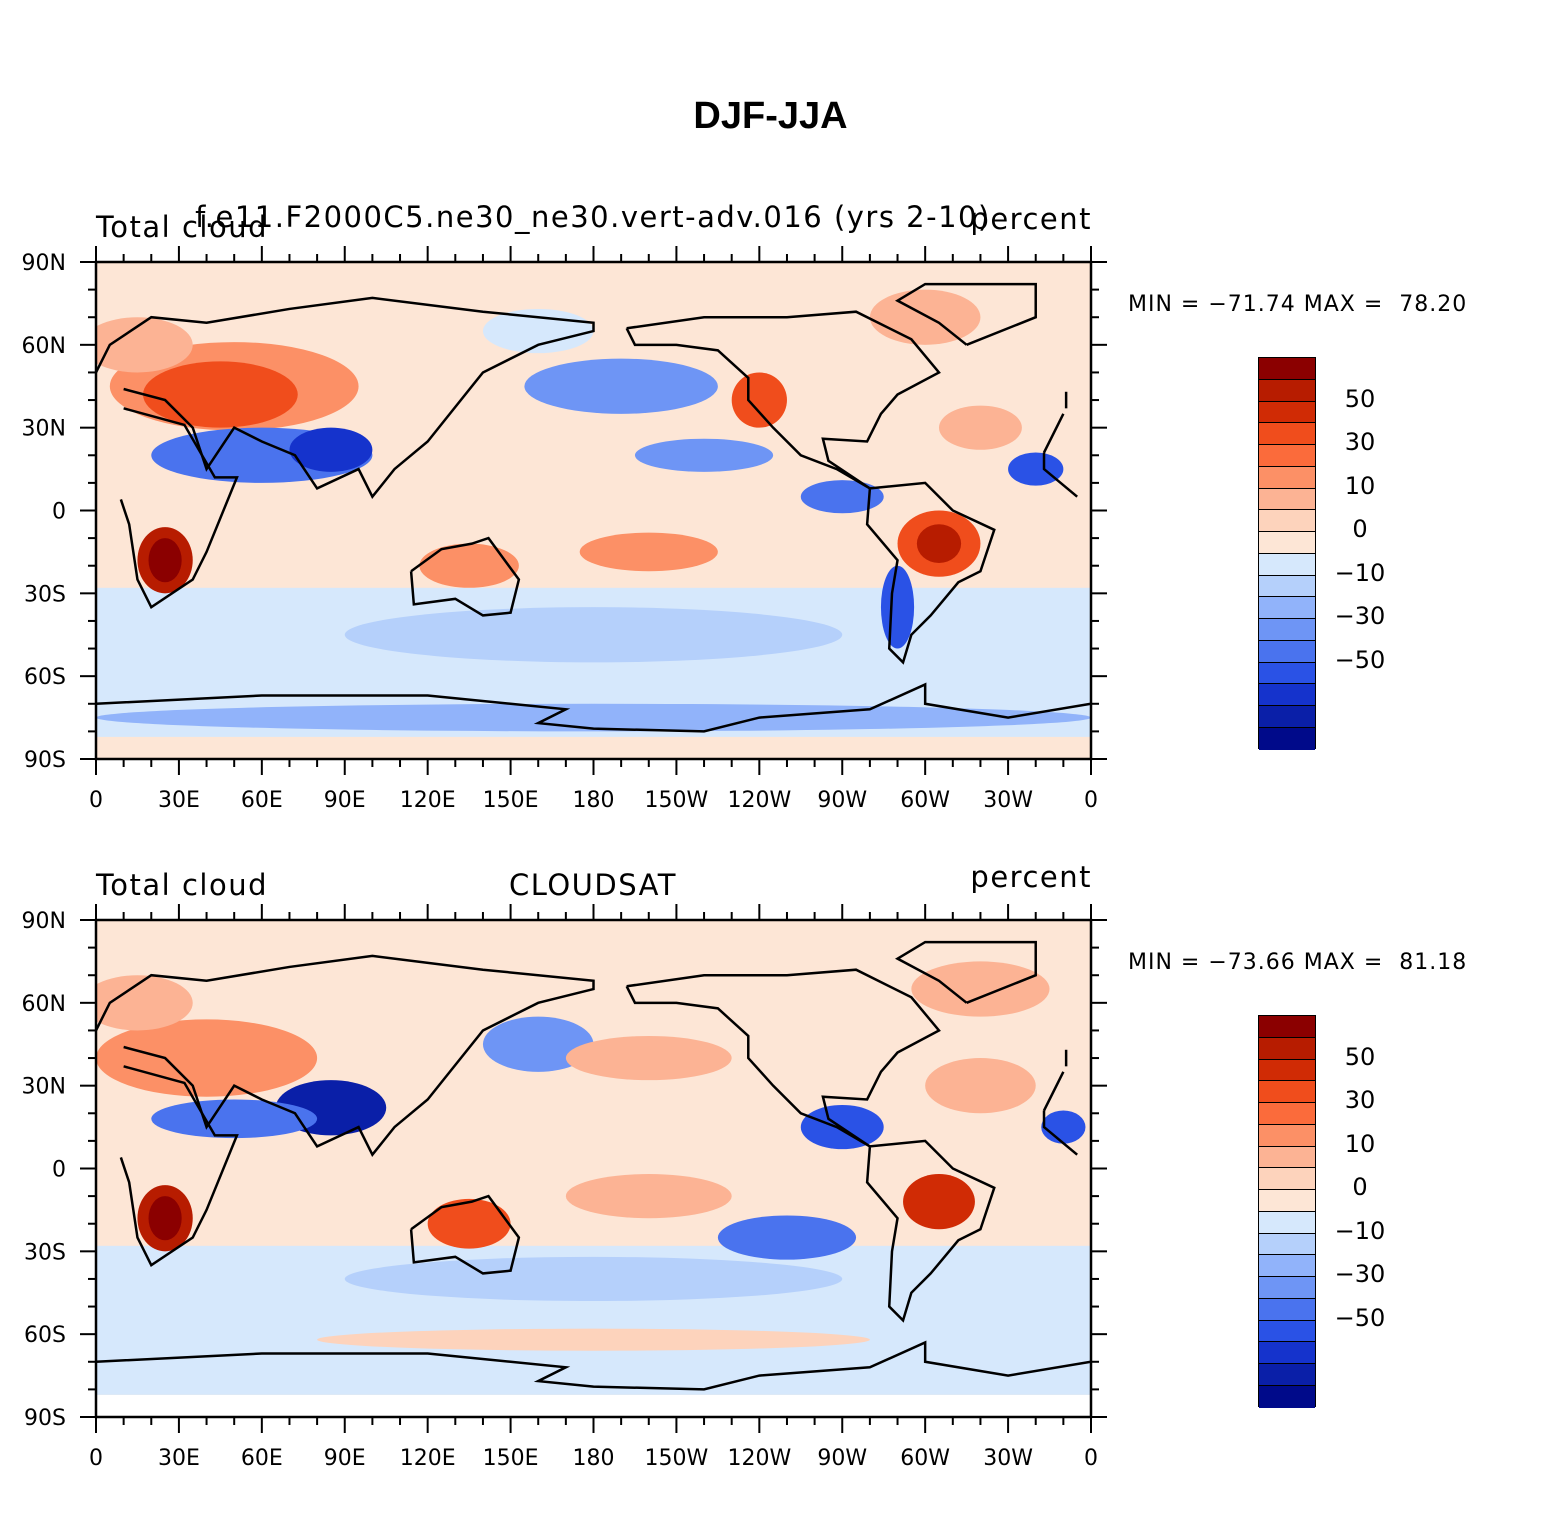  Describe the element at coordinates (45, 1418) in the screenshot. I see `y-tick-label: 90S` at that location.